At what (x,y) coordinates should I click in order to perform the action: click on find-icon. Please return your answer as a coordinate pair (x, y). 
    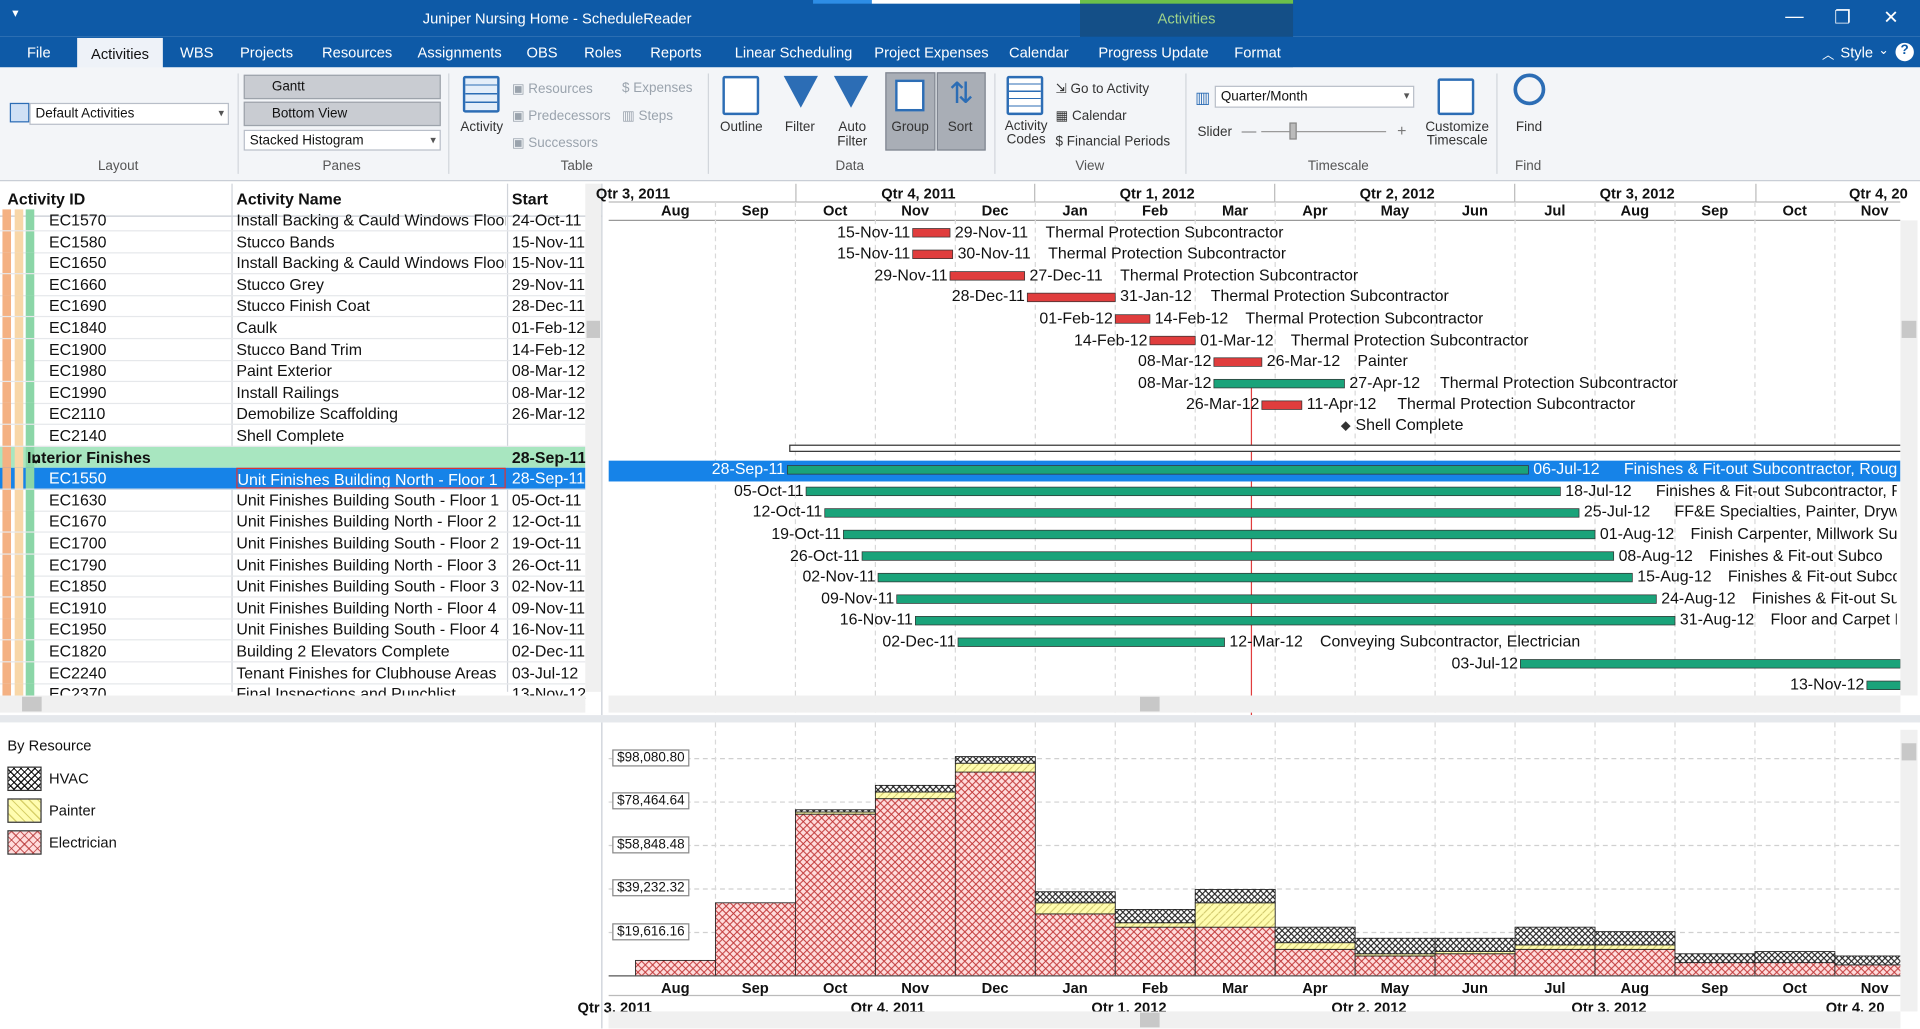
    Looking at the image, I should click on (1529, 89).